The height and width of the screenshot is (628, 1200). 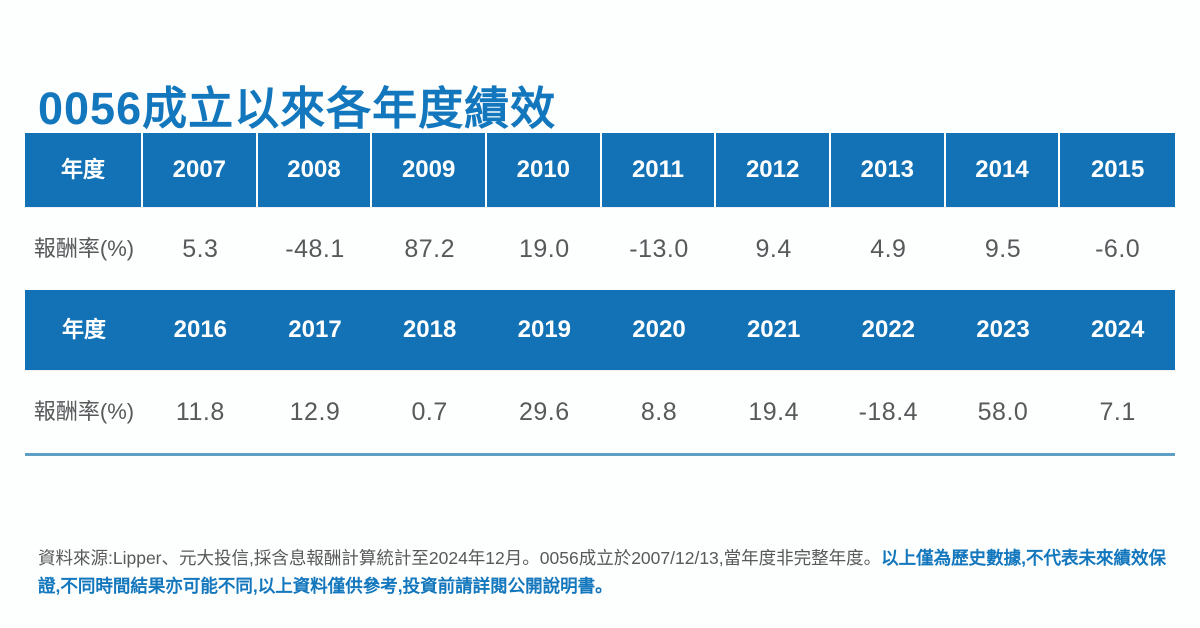 I want to click on year-header-cell: 2015, so click(x=1117, y=169).